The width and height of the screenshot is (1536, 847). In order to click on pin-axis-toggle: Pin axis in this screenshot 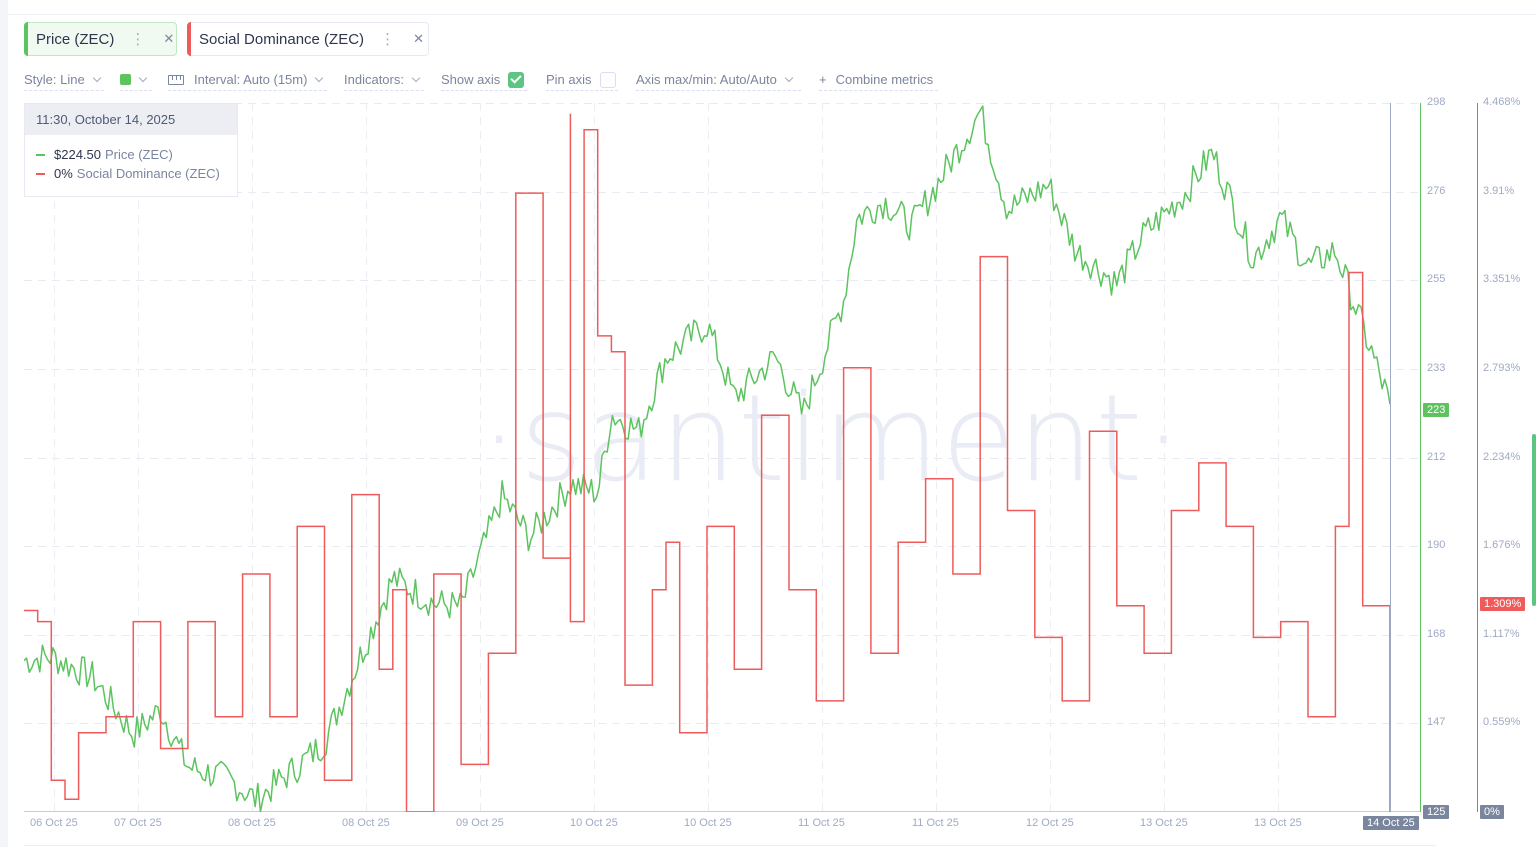, I will do `click(582, 80)`.